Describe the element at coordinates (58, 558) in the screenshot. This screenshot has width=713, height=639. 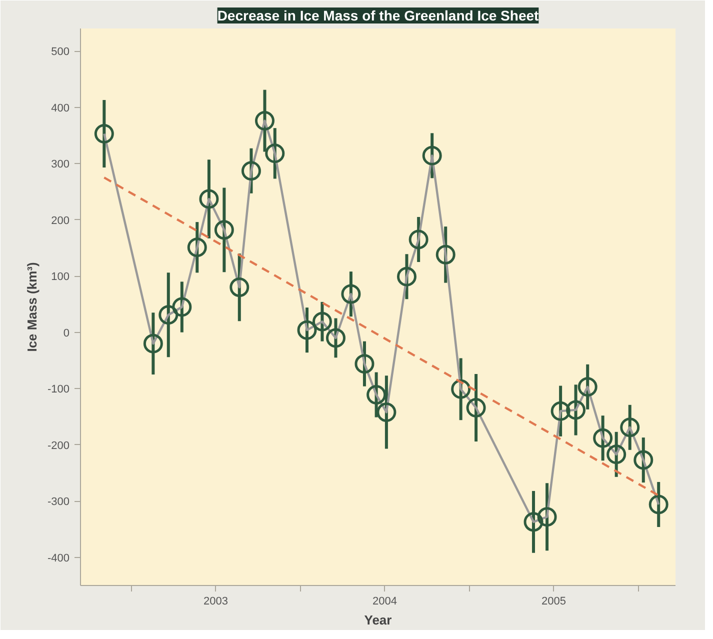
I see `y-tick-label: -400` at that location.